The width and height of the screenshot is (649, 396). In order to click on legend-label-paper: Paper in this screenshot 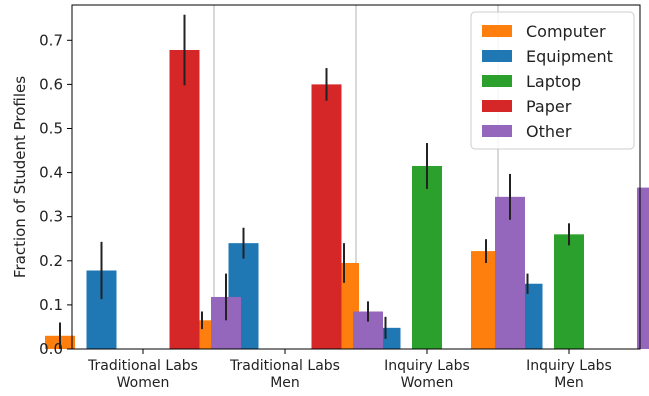, I will do `click(549, 106)`.